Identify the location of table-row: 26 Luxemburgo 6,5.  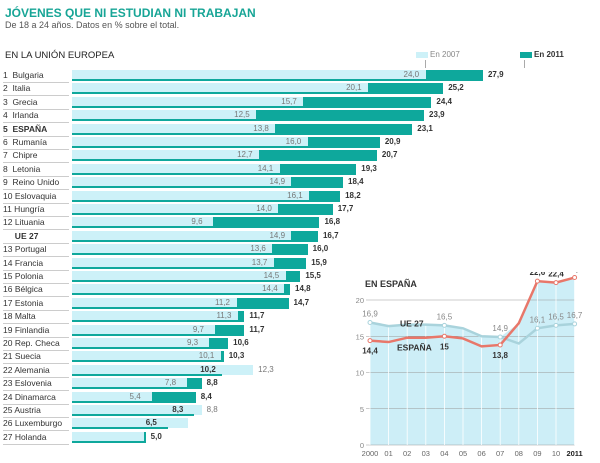
(300, 424).